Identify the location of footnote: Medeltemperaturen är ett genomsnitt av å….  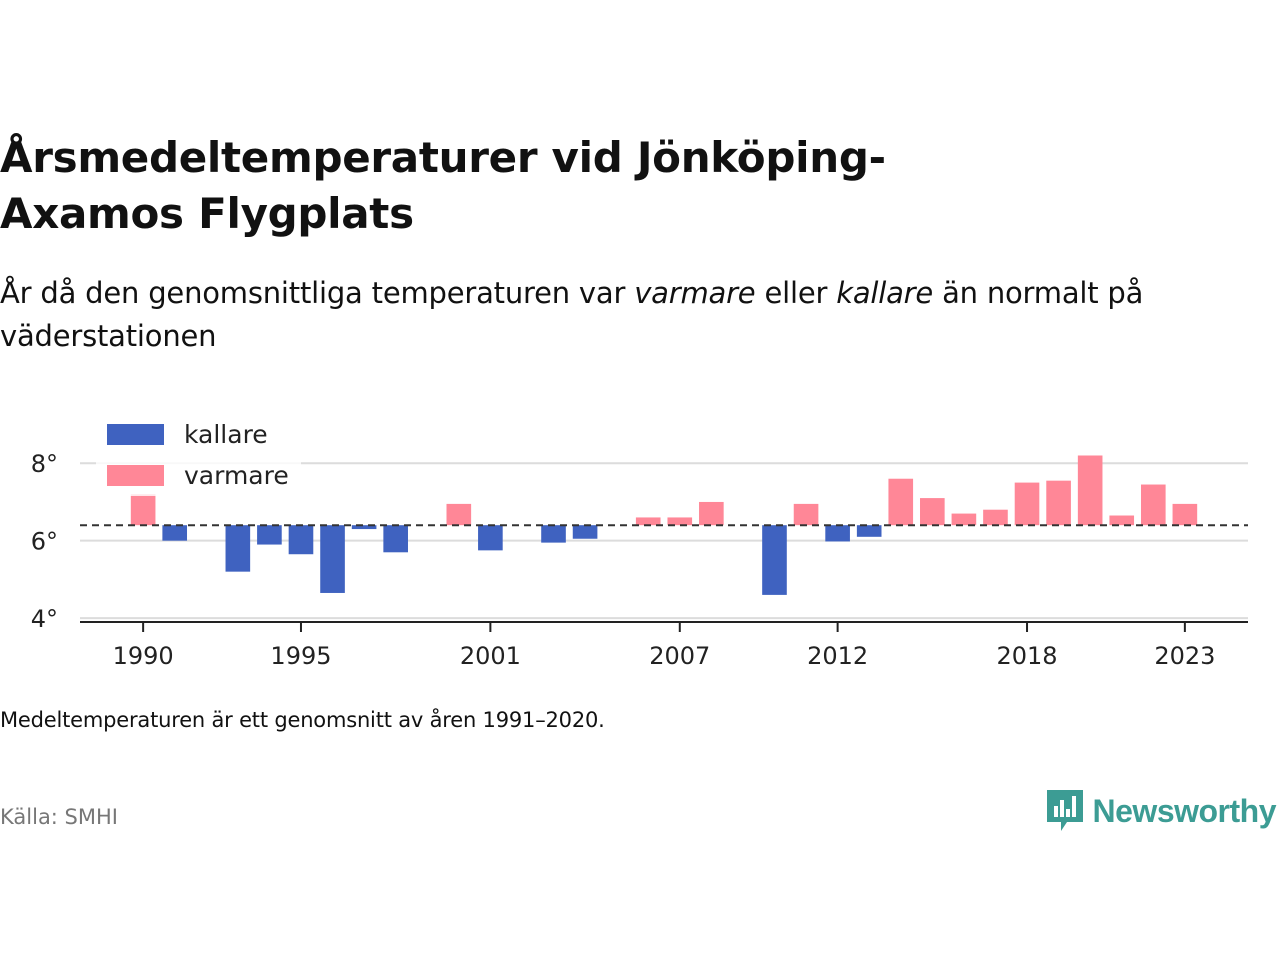
(302, 720).